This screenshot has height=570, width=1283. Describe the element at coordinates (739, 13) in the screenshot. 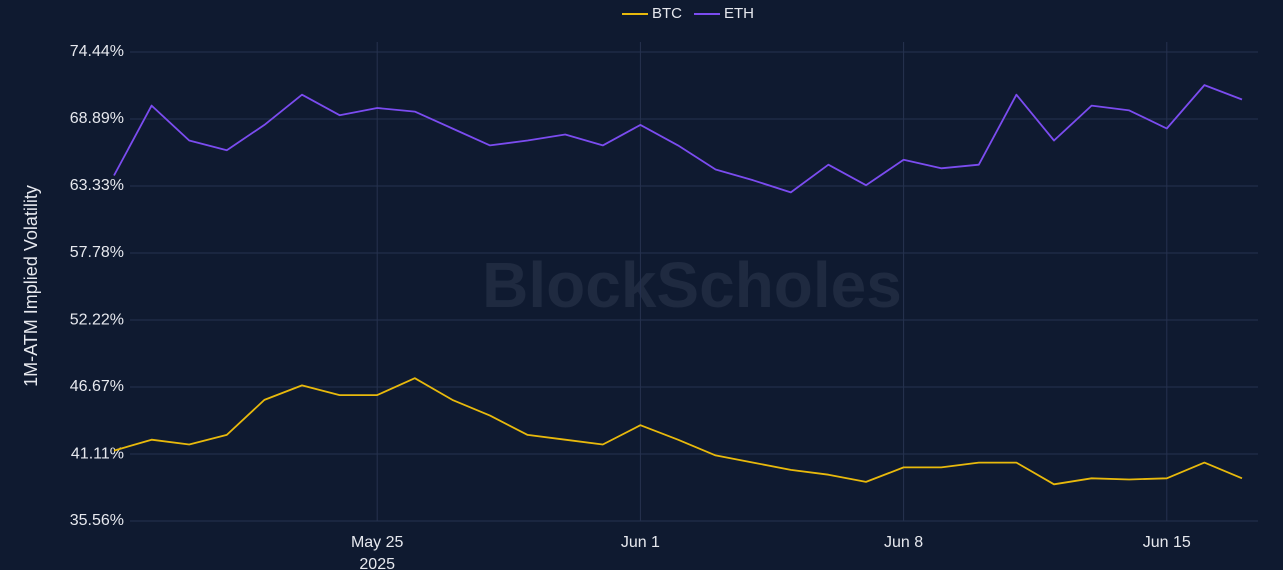

I see `legend-label: ETH` at that location.